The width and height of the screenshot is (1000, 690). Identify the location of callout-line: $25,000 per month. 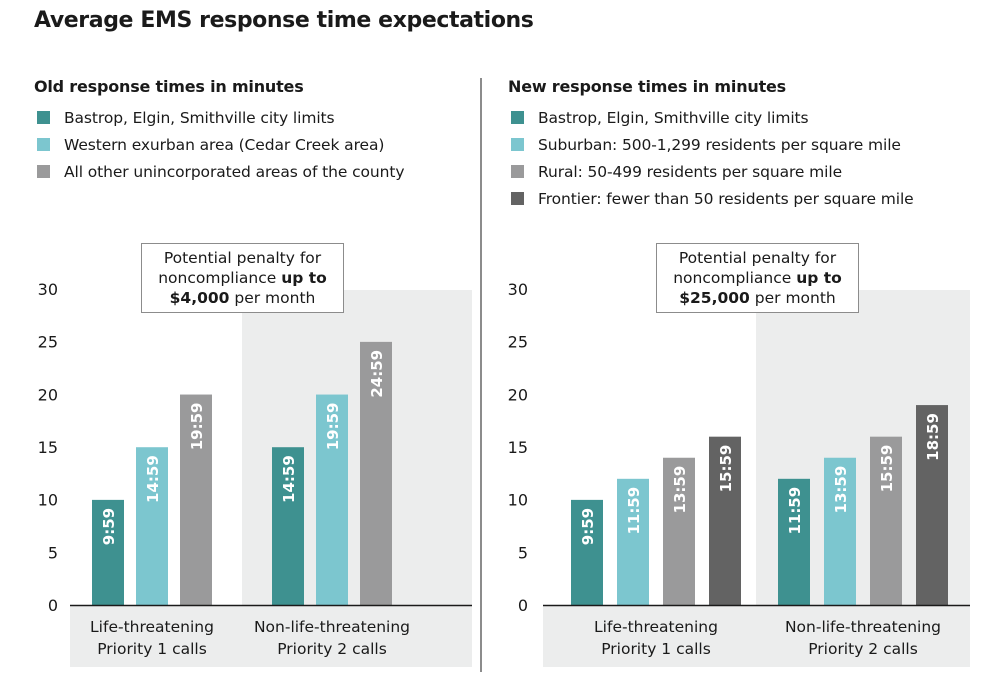
(757, 298).